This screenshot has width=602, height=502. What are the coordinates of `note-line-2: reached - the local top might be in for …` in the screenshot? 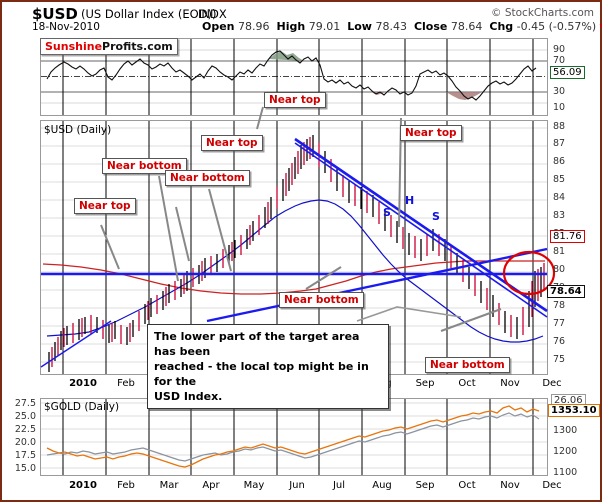 It's located at (261, 374).